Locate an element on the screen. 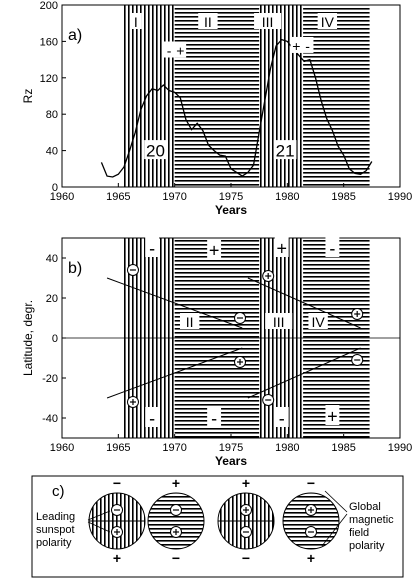 The image size is (417, 581). cycle-number-label: 20 is located at coordinates (155, 151).